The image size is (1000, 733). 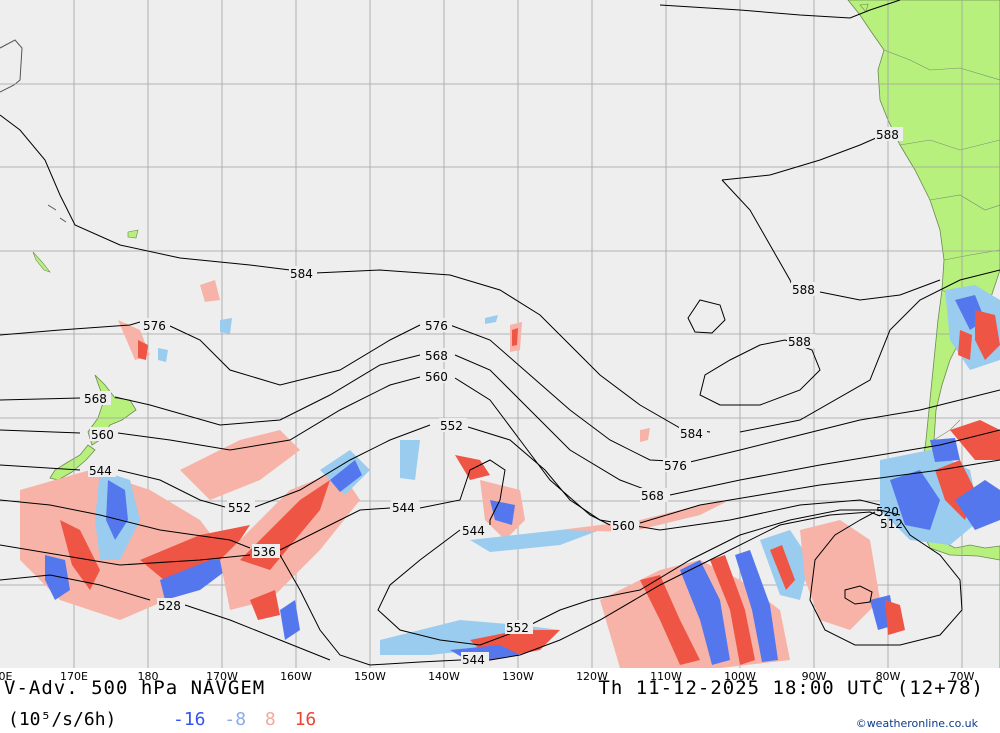 I want to click on lon-label-110w: 110W, so click(x=666, y=676).